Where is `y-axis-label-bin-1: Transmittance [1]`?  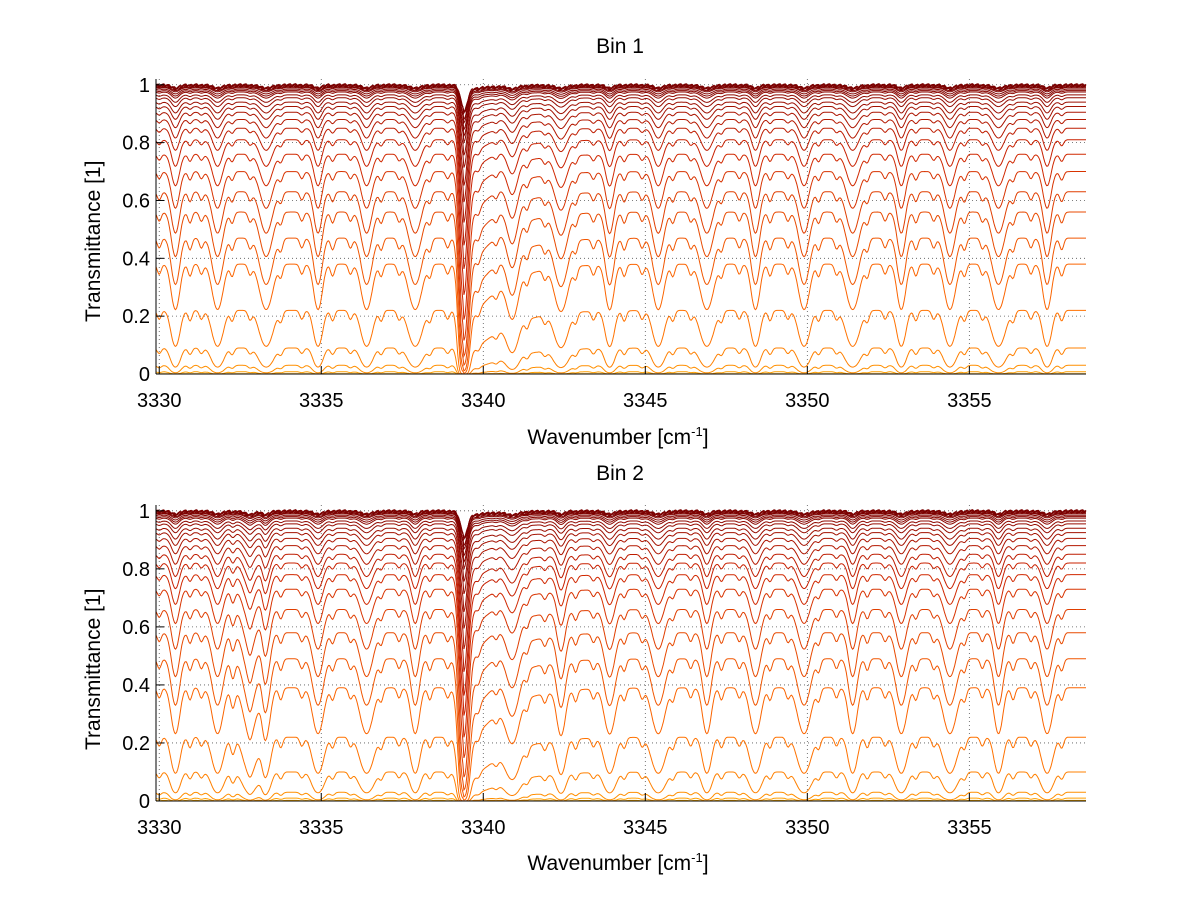
y-axis-label-bin-1: Transmittance [1] is located at coordinates (93, 241).